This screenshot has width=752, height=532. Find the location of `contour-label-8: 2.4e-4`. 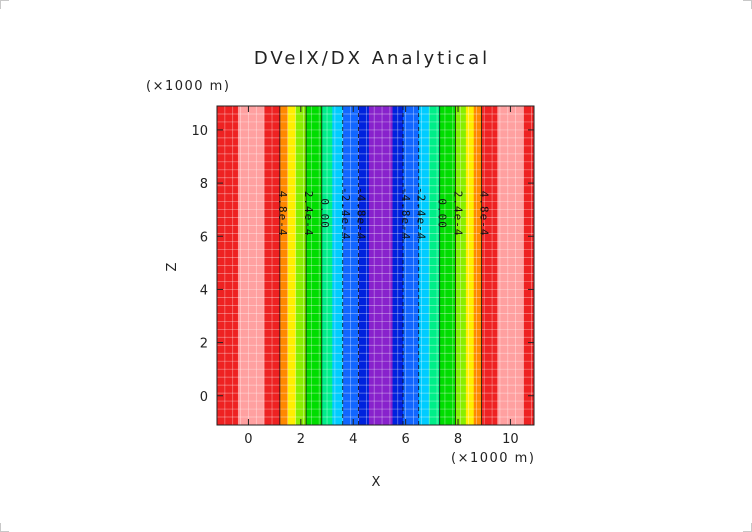

contour-label-8: 2.4e-4 is located at coordinates (457, 214).